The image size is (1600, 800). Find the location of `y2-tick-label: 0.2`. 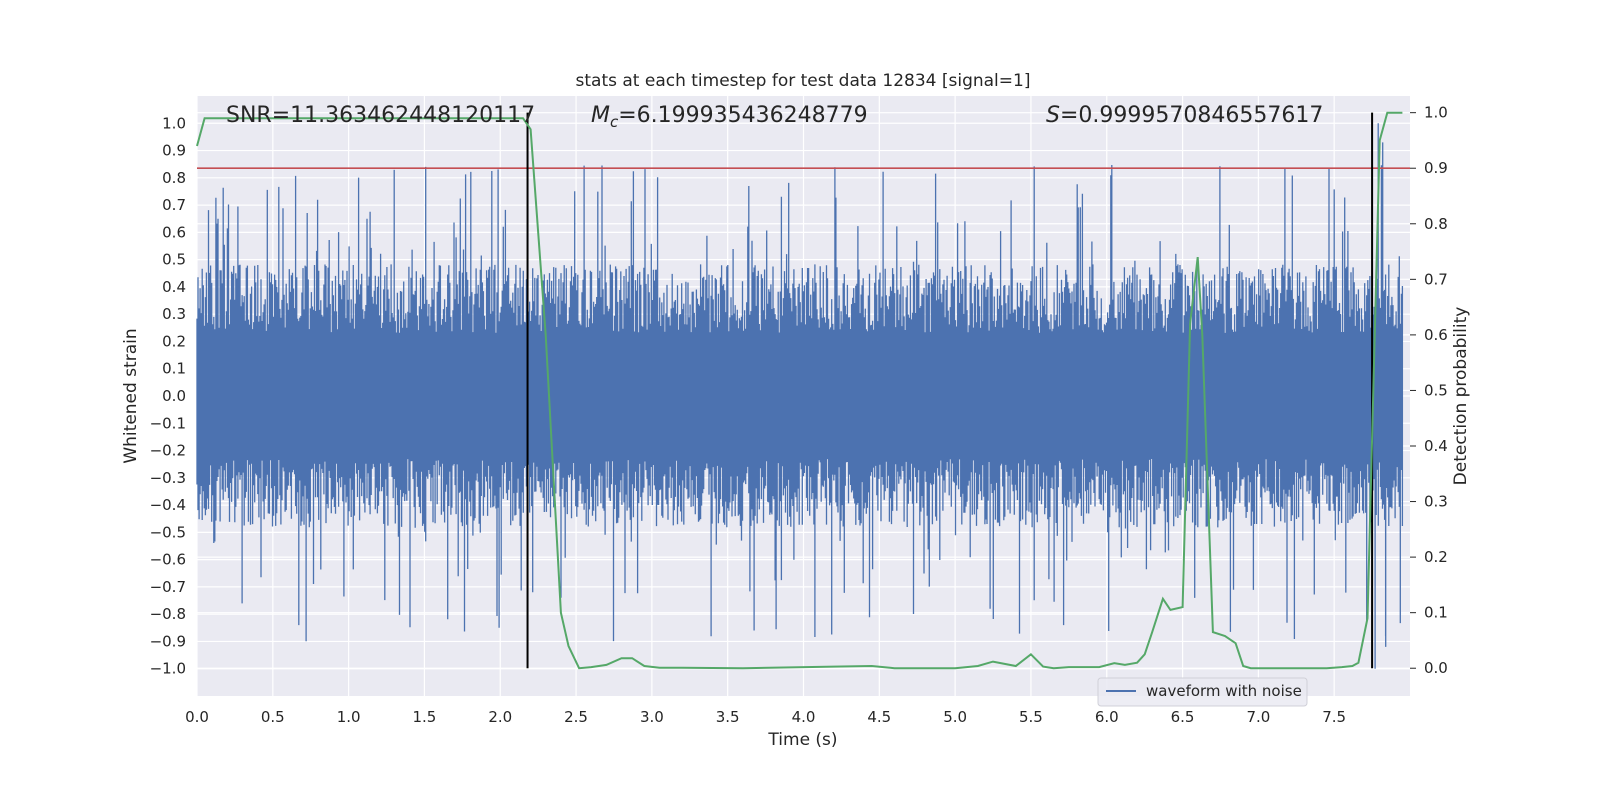

y2-tick-label: 0.2 is located at coordinates (1436, 557).